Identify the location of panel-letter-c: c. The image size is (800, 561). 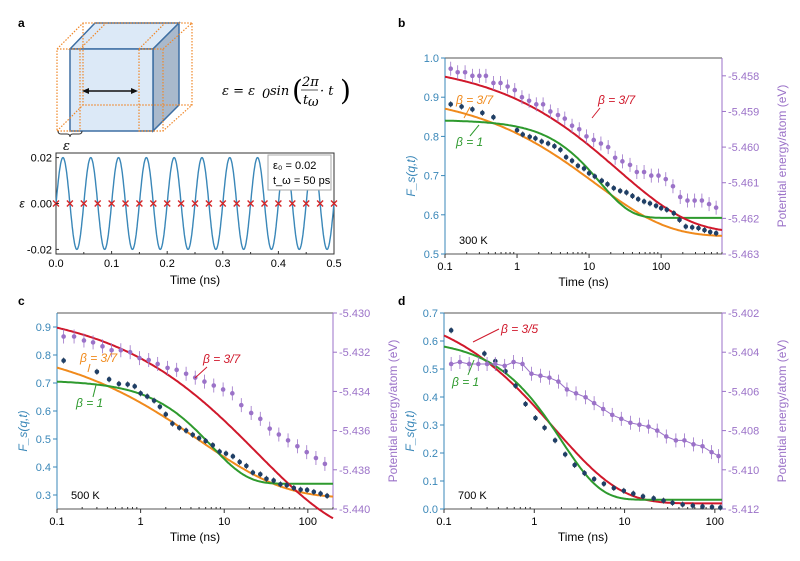
(21, 301).